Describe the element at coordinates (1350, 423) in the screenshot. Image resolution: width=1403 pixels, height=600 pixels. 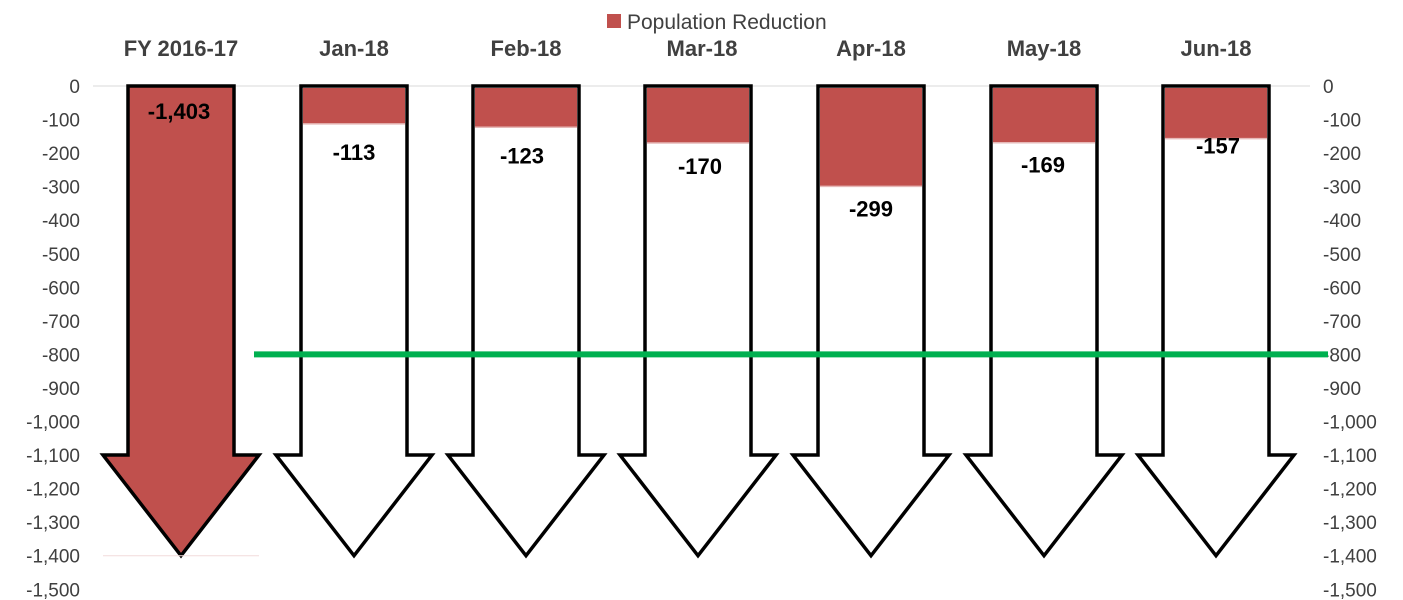
I see `right-tick-label: -1,000` at that location.